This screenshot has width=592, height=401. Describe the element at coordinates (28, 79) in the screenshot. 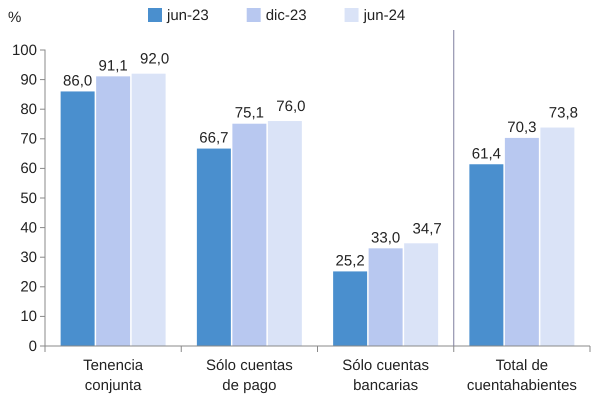

I see `y-tick-label: 90` at that location.